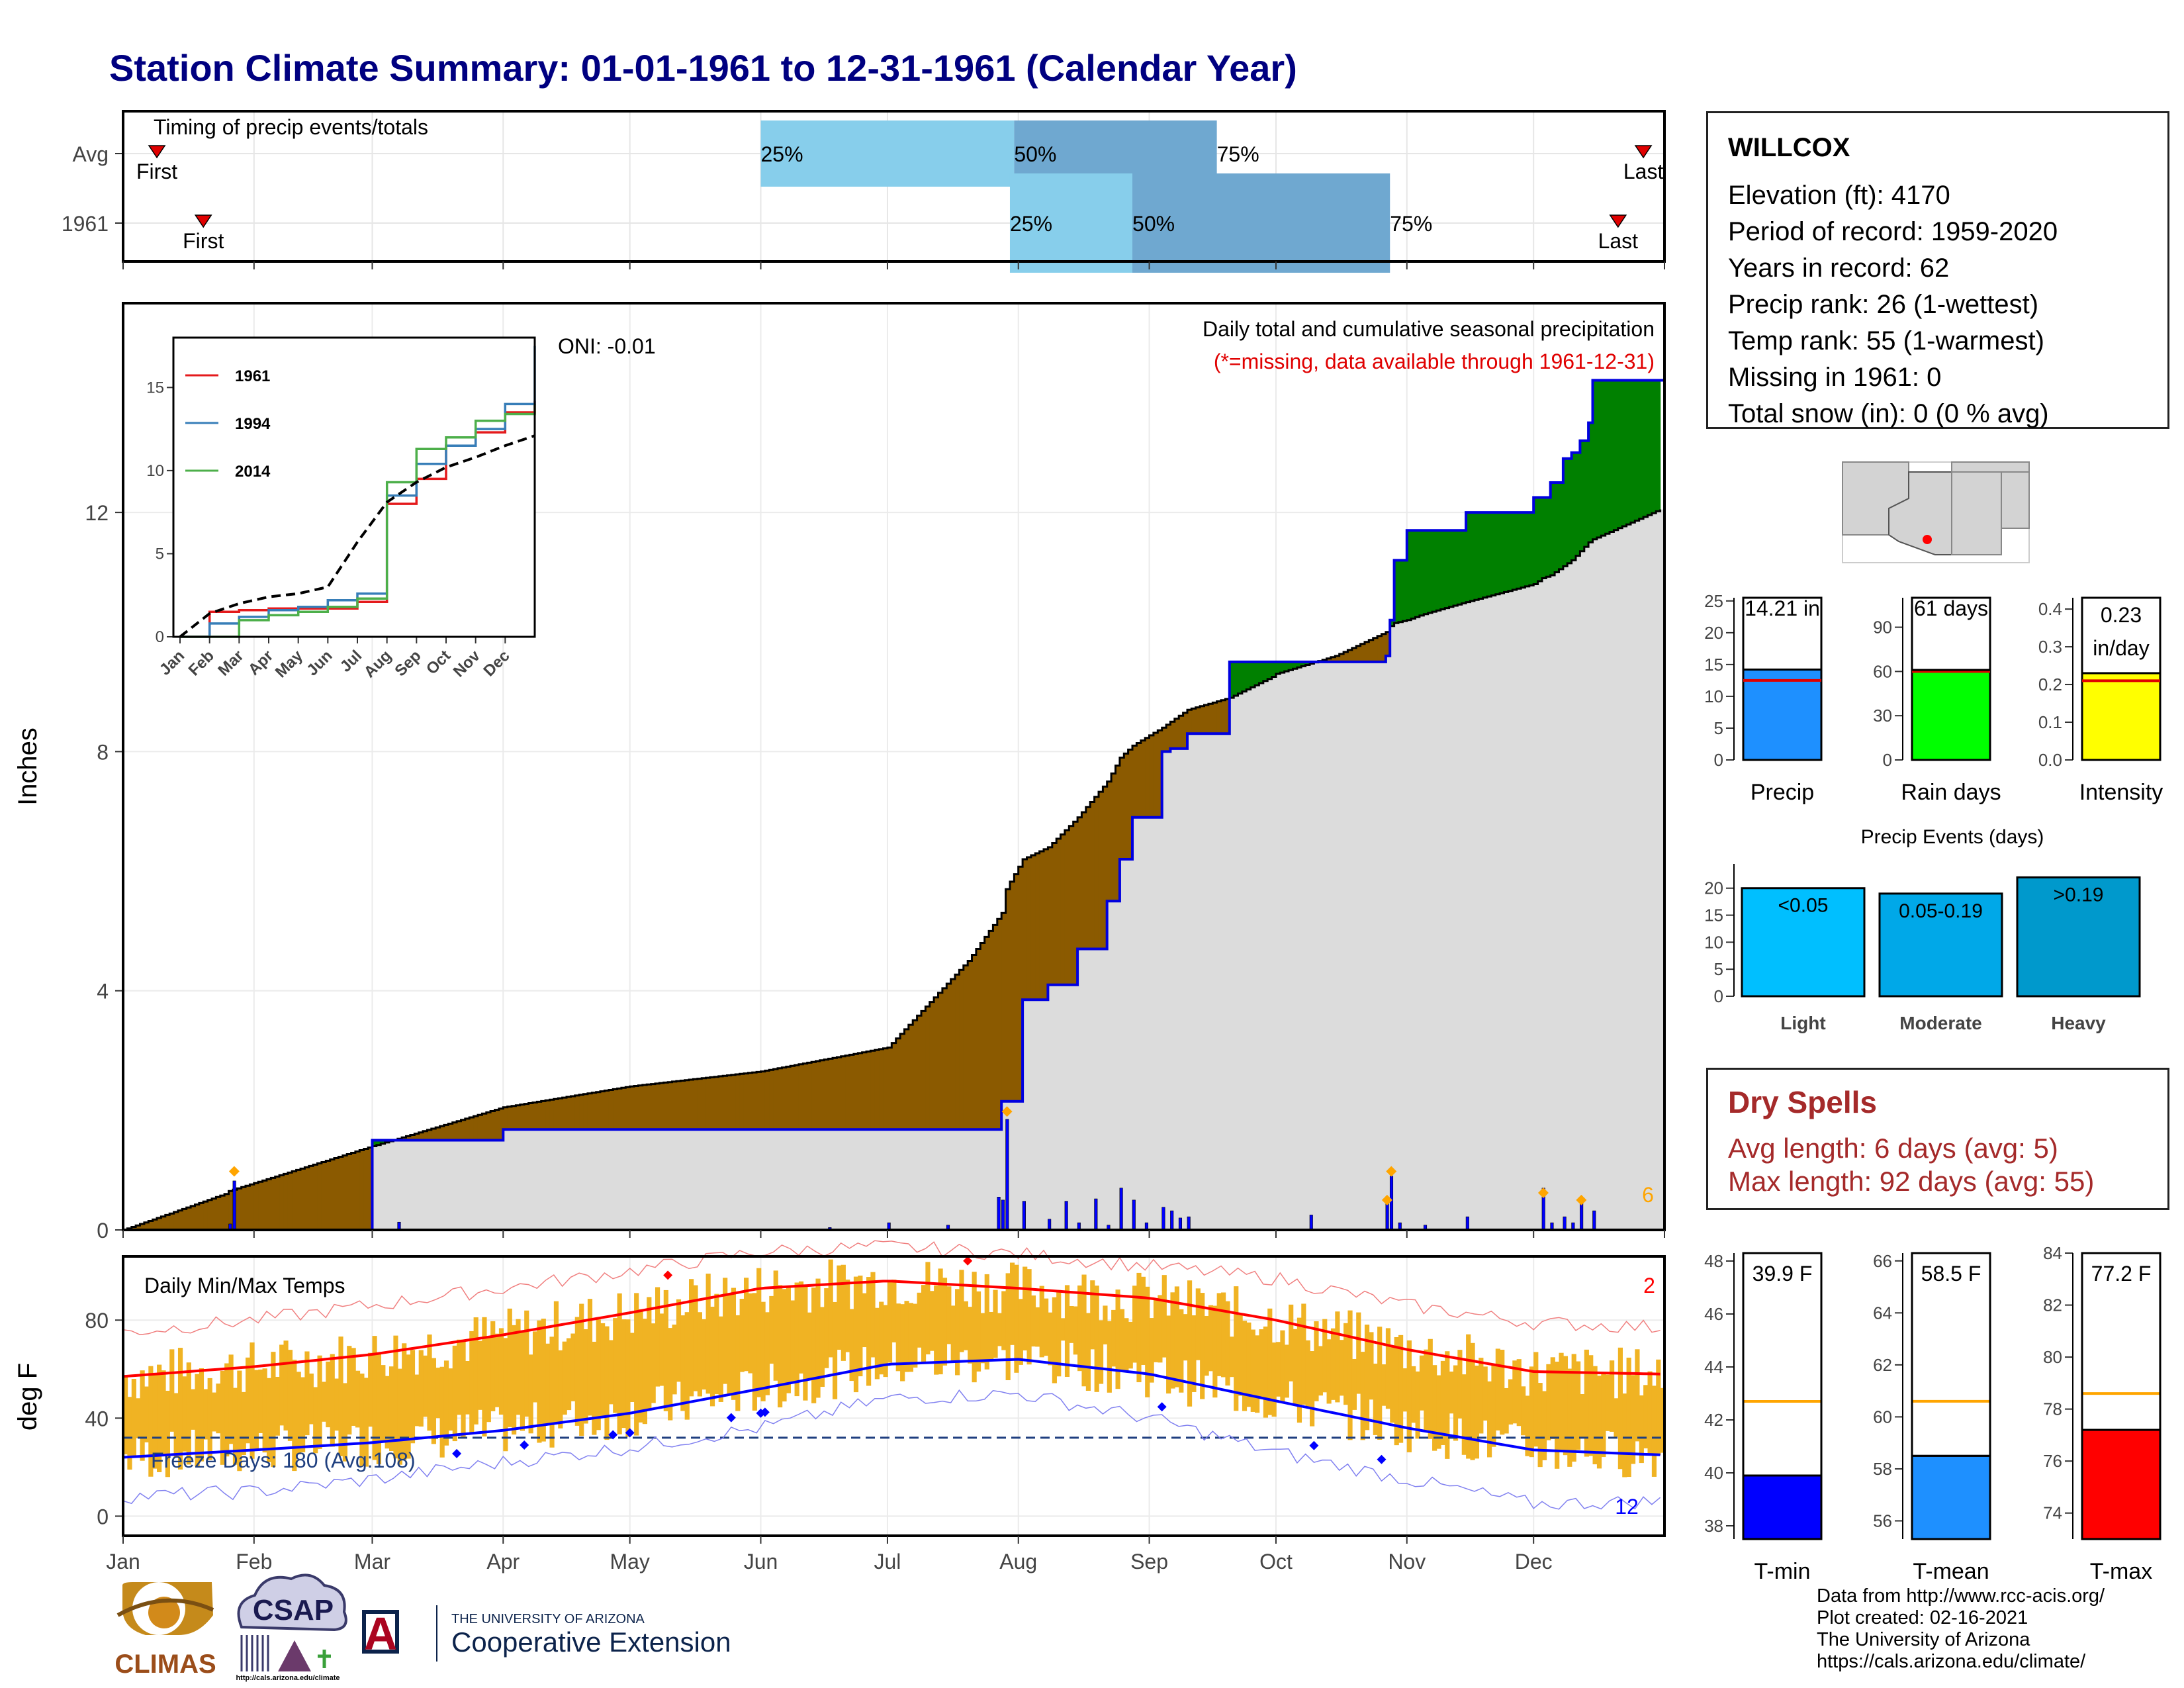 The image size is (2184, 1688). Describe the element at coordinates (354, 487) in the screenshot. I see `inset-bg` at that location.